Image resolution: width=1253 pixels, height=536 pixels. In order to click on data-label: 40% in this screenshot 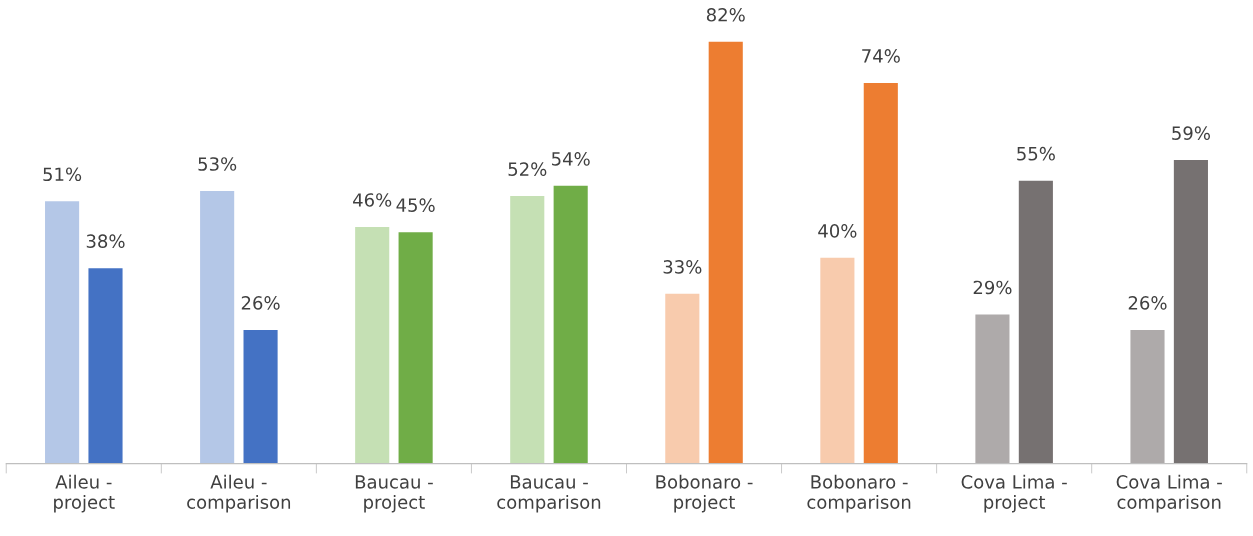, I will do `click(837, 231)`.